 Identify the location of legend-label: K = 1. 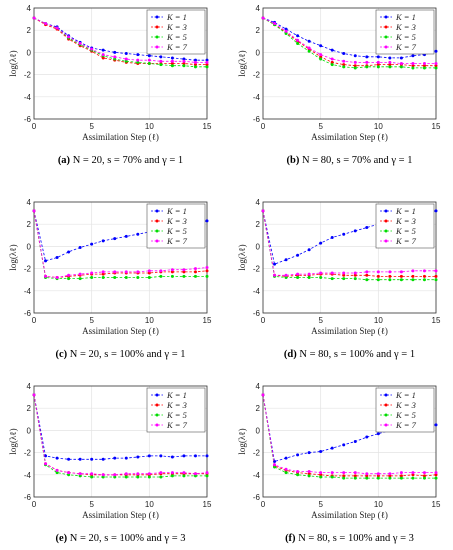
(176, 395).